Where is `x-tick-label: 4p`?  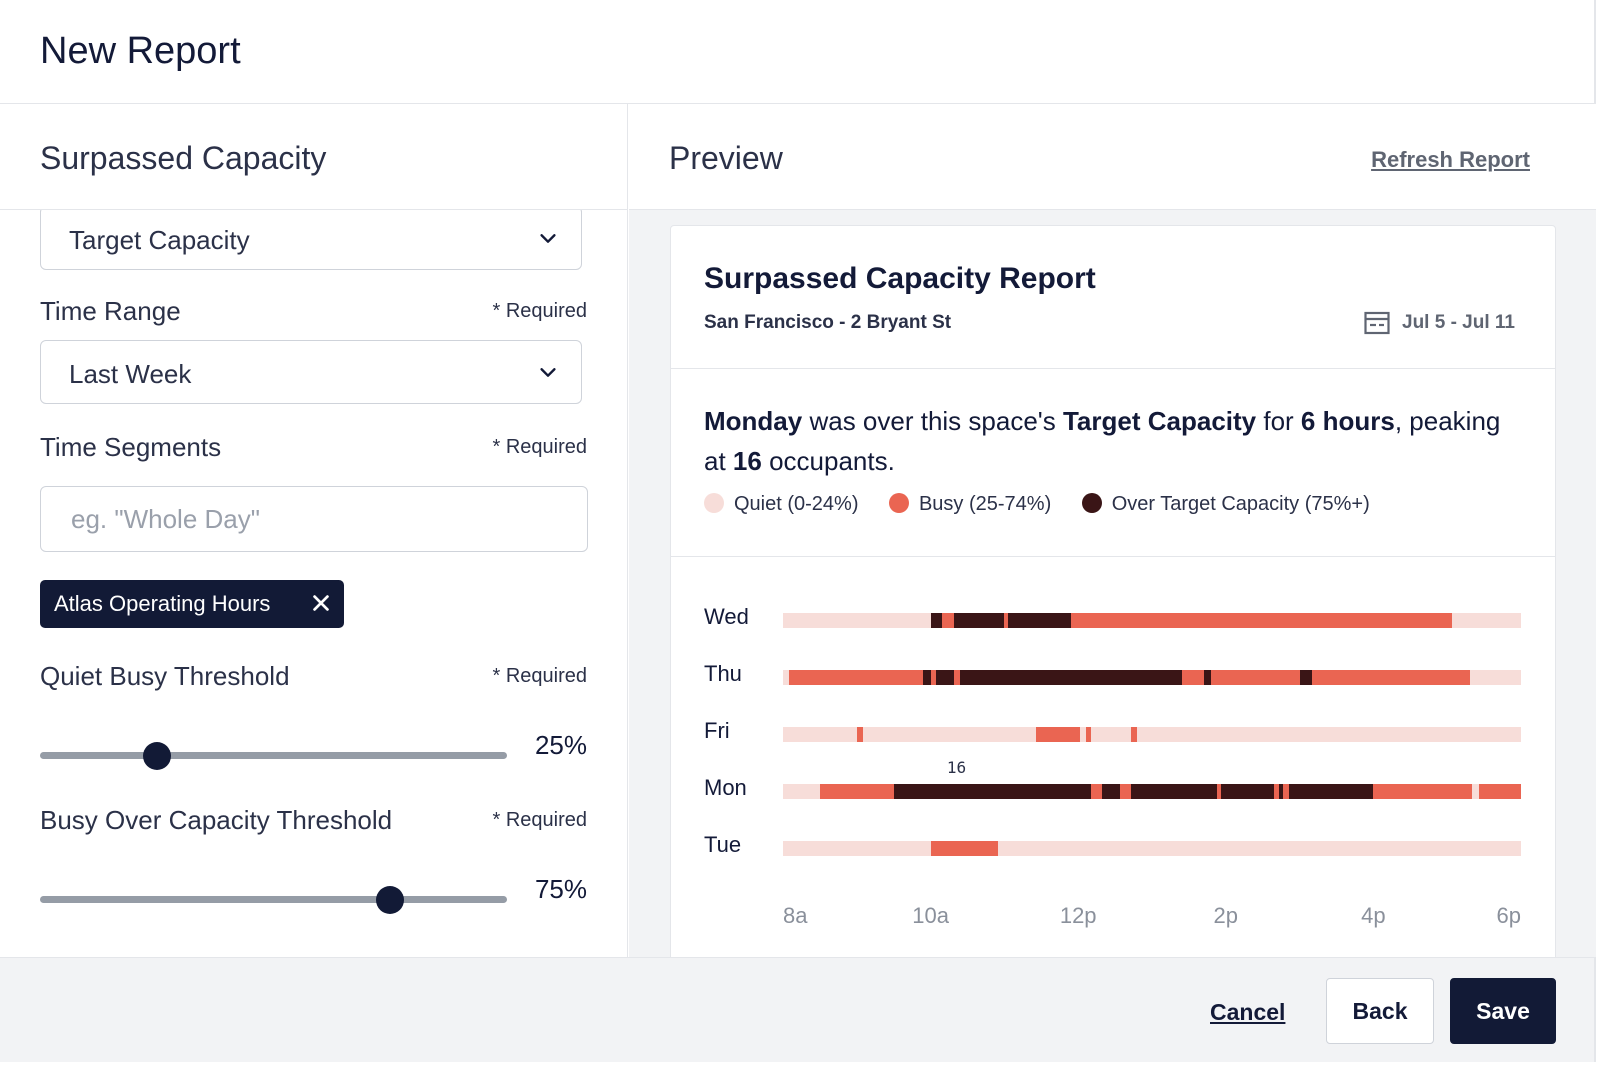
x-tick-label: 4p is located at coordinates (1373, 915).